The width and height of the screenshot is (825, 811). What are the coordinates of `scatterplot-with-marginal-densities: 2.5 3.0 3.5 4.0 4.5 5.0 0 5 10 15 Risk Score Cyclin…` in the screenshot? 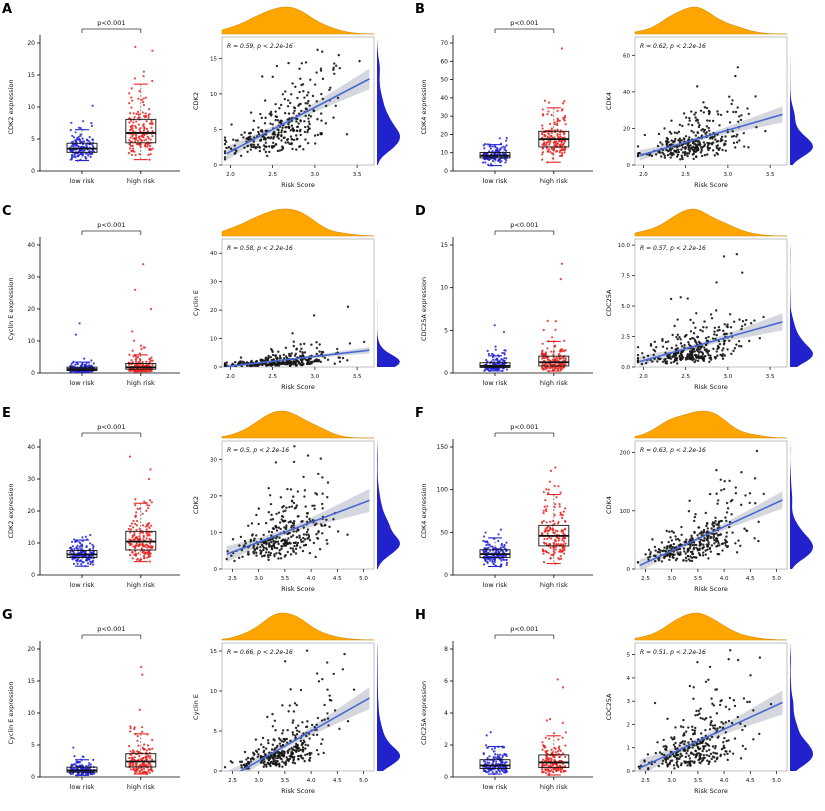 It's located at (296, 703).